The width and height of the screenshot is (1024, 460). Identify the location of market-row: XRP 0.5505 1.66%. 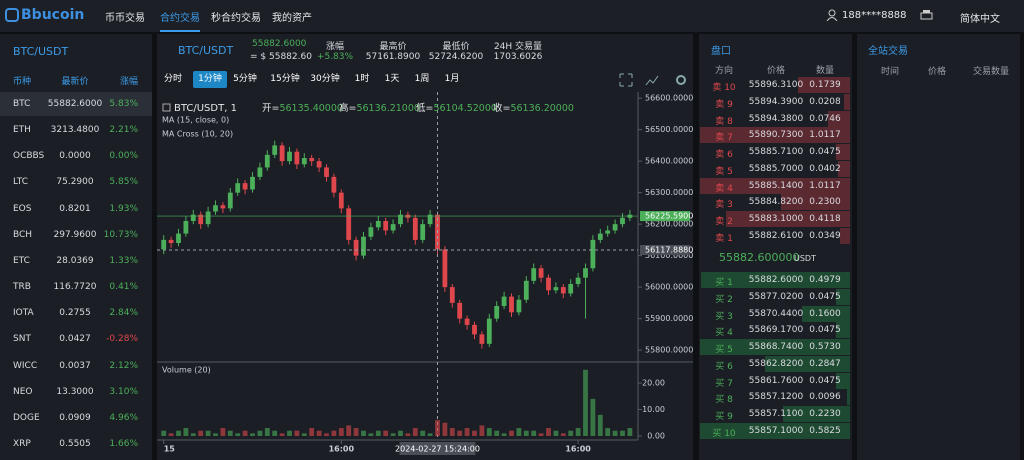
(76, 444).